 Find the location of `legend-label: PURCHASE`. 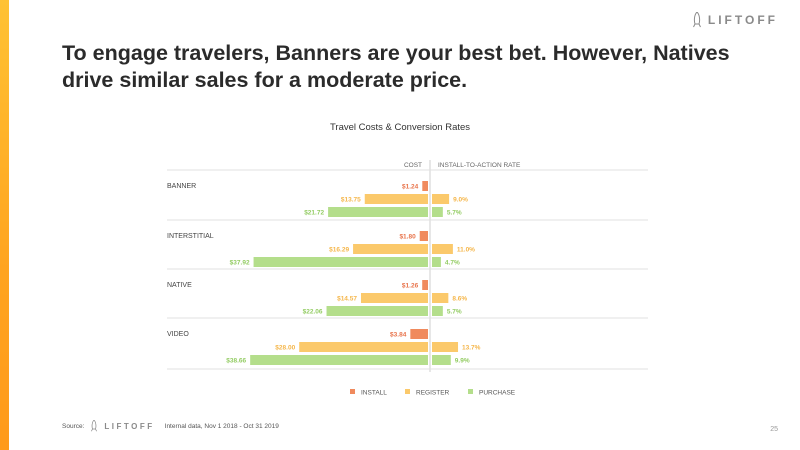

legend-label: PURCHASE is located at coordinates (497, 393).